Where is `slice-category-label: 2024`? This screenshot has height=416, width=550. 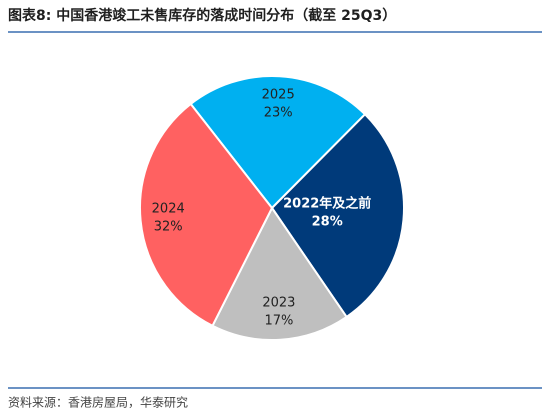
slice-category-label: 2024 is located at coordinates (168, 209).